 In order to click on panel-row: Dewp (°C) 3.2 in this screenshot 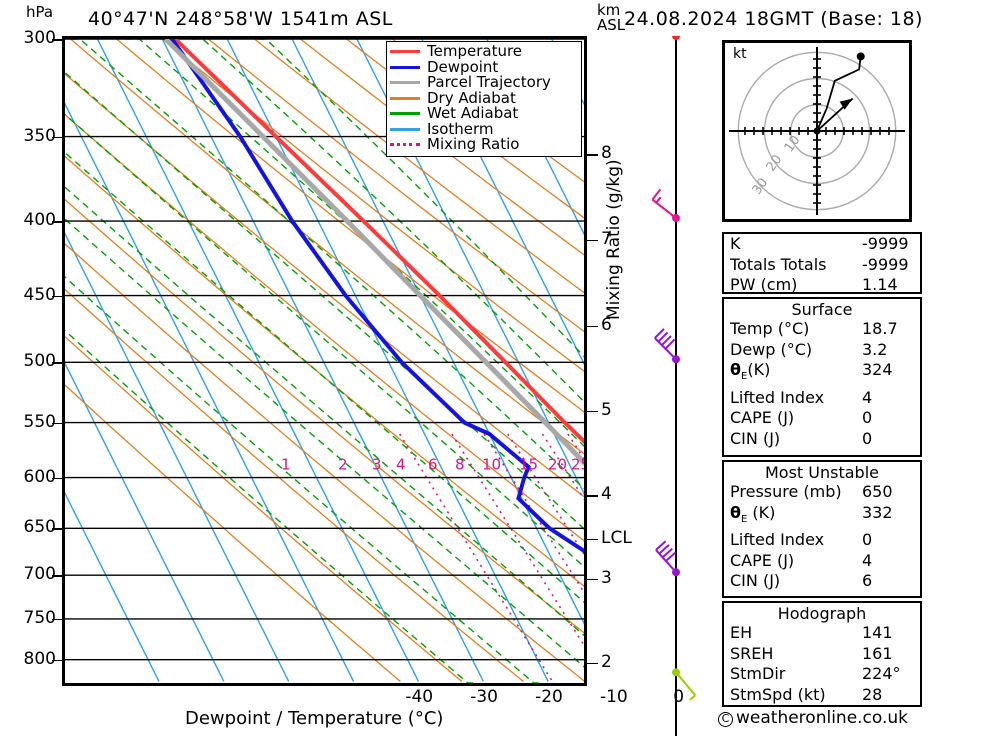, I will do `click(822, 350)`.